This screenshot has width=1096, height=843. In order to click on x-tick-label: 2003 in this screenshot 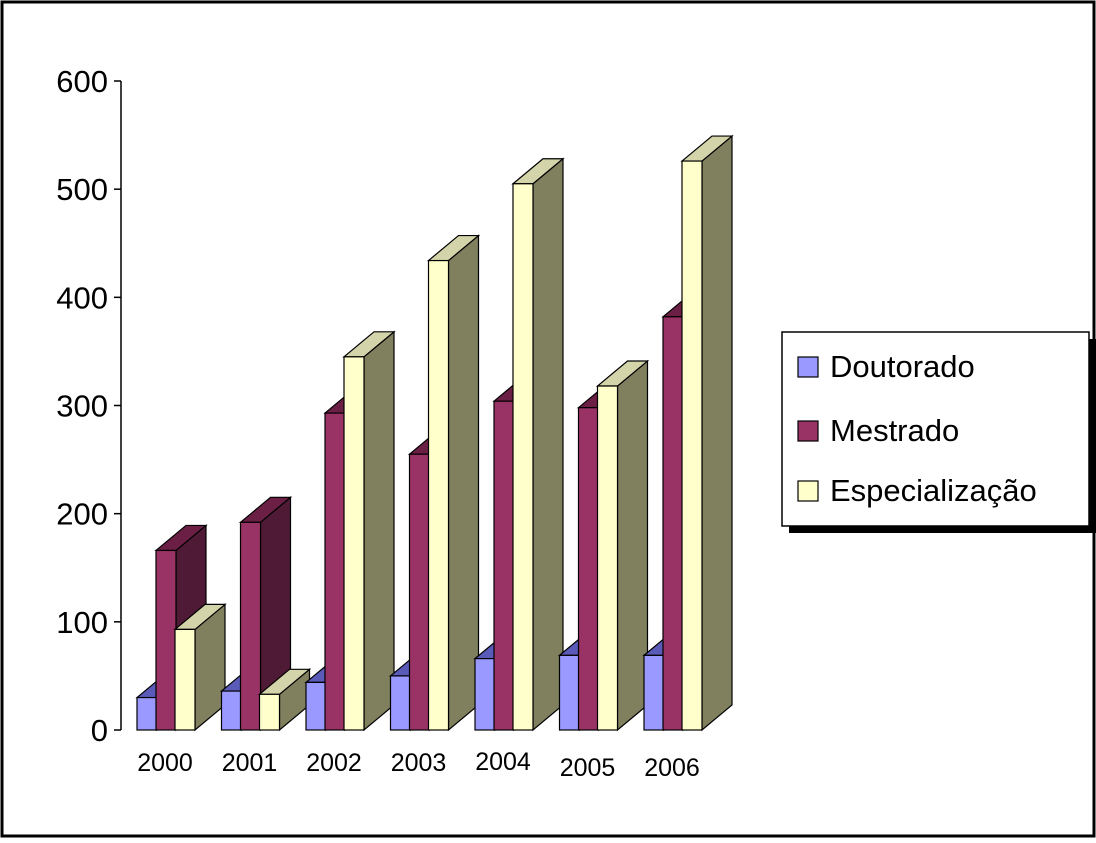, I will do `click(419, 763)`.